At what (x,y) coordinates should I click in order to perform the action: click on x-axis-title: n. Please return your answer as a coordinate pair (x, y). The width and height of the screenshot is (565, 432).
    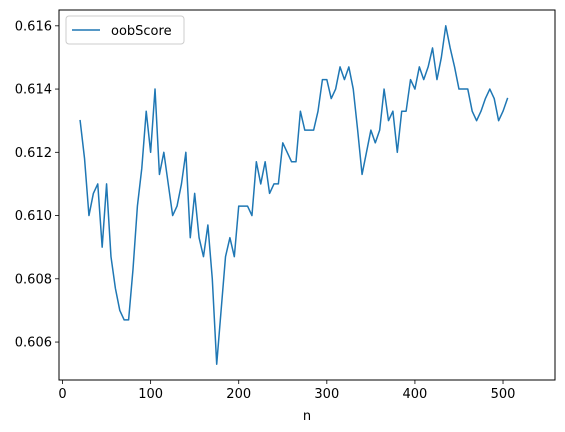
    Looking at the image, I should click on (307, 416).